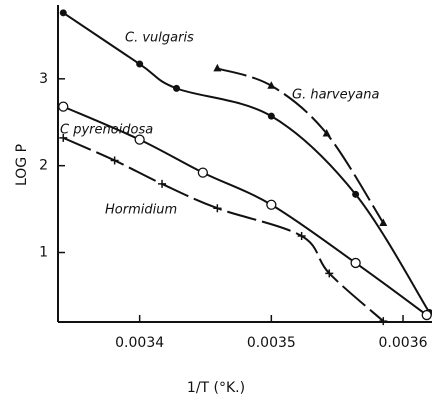  I want to click on y-tick-label: 2, so click(43, 166).